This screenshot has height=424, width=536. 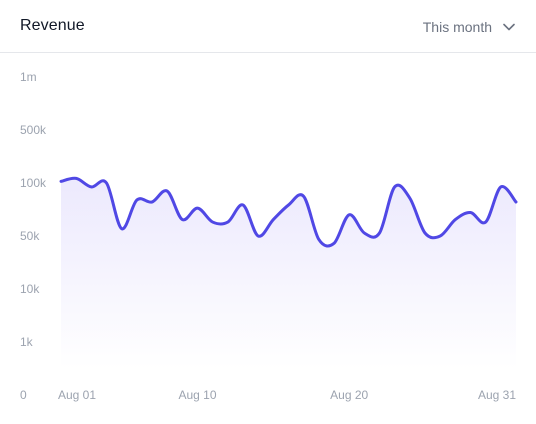 I want to click on card-header: Revenue This month, so click(x=268, y=26).